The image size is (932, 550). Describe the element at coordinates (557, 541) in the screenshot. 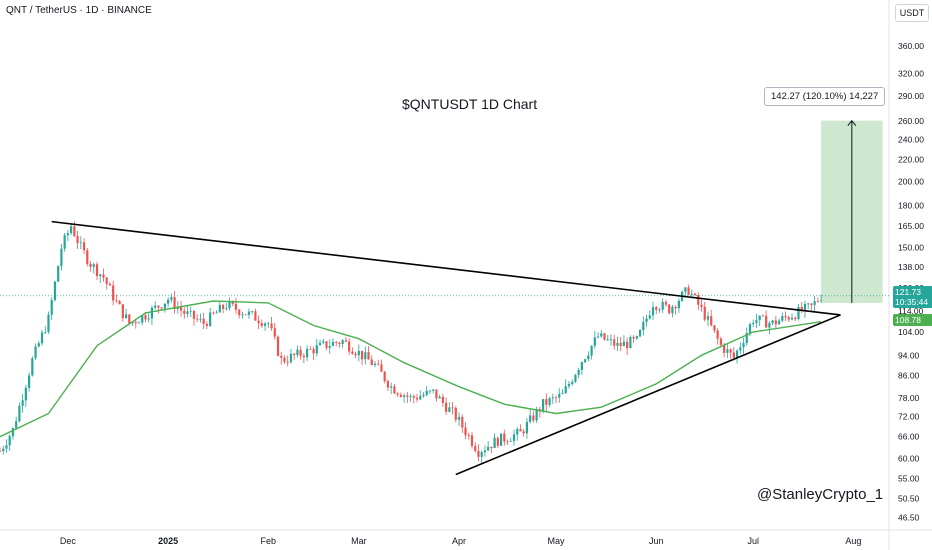

I see `x-tick-label: May` at that location.